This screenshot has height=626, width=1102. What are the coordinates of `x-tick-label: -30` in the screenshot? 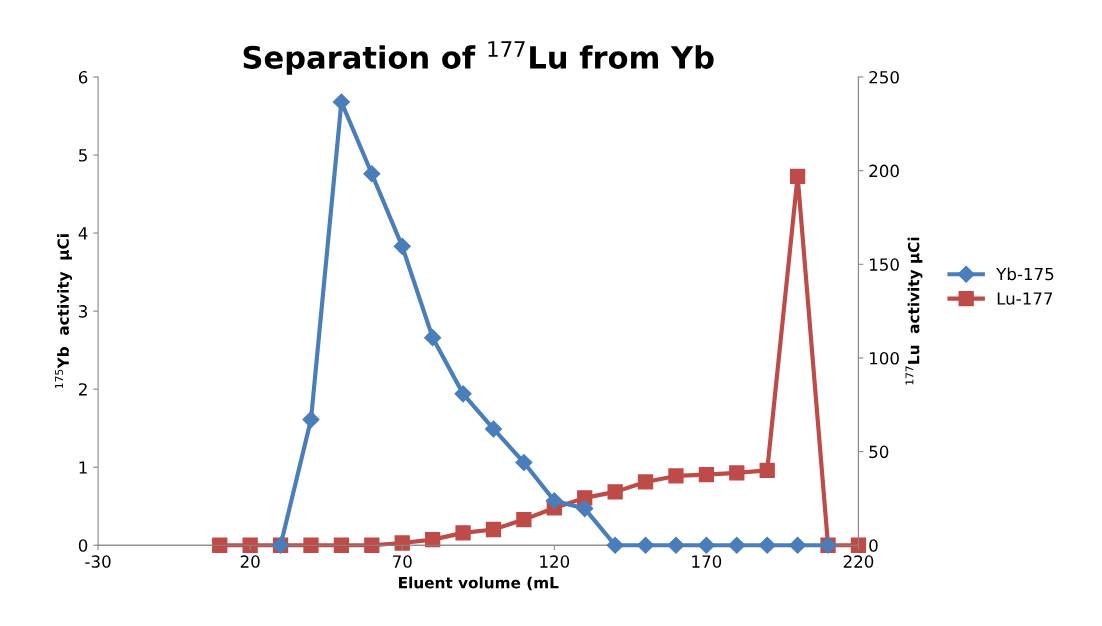 It's located at (98, 561).